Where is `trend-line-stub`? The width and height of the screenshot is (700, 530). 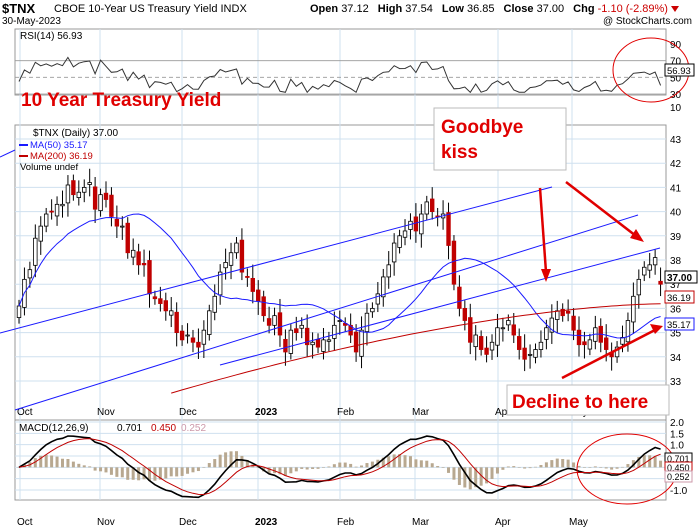
trend-line-stub is located at coordinates (8, 153).